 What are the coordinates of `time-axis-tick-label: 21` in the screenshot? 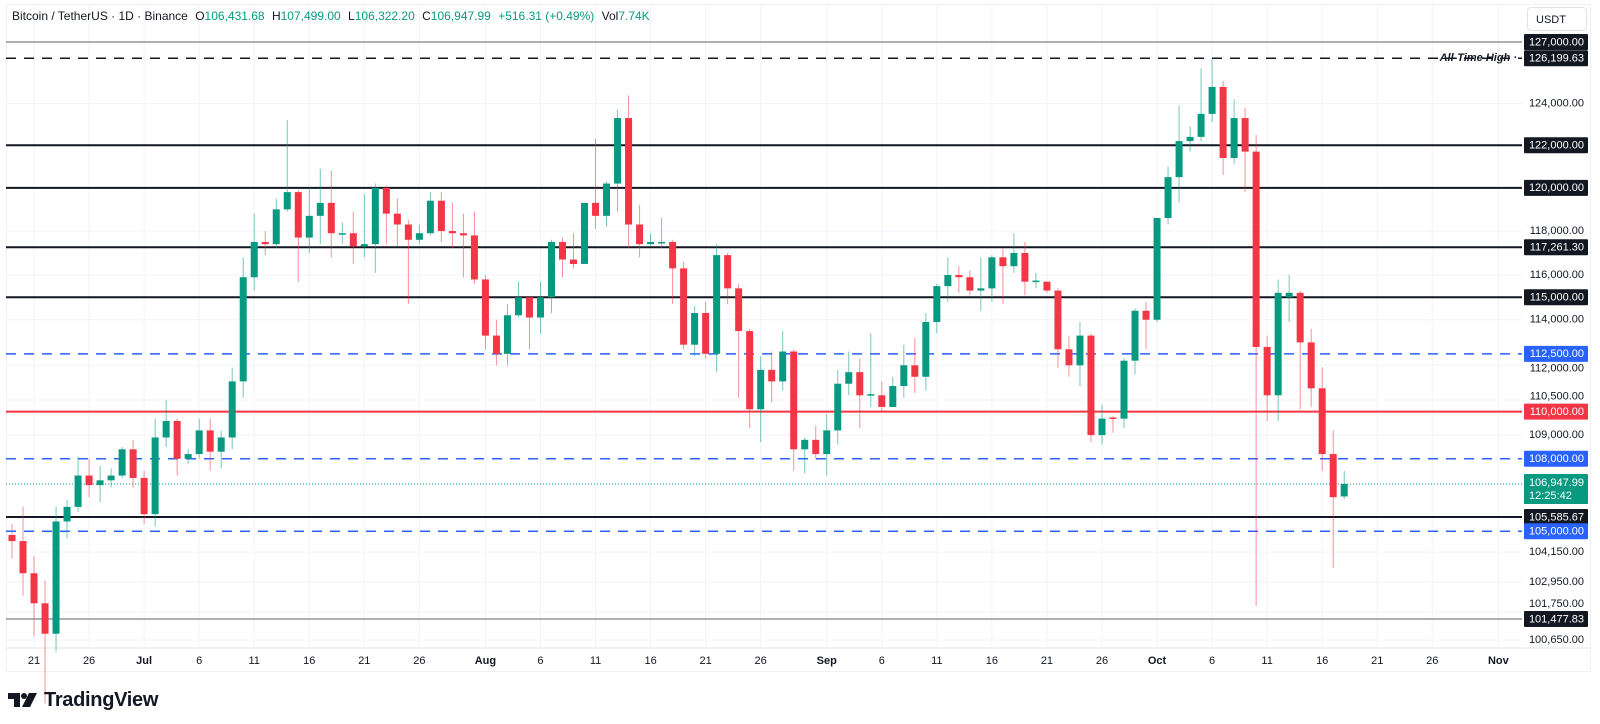 It's located at (706, 661).